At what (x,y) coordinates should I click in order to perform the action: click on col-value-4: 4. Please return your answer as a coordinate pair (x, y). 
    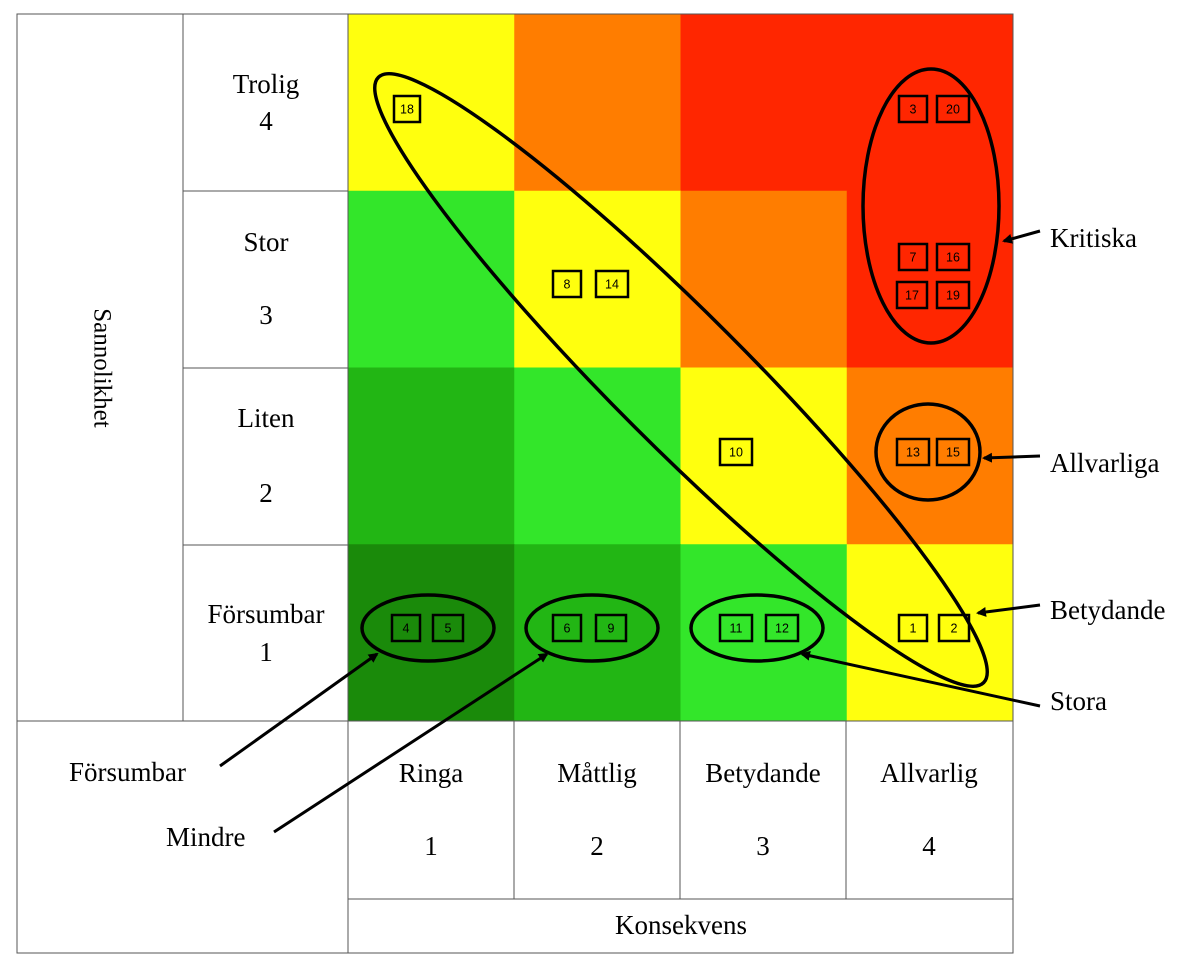
    Looking at the image, I should click on (929, 846).